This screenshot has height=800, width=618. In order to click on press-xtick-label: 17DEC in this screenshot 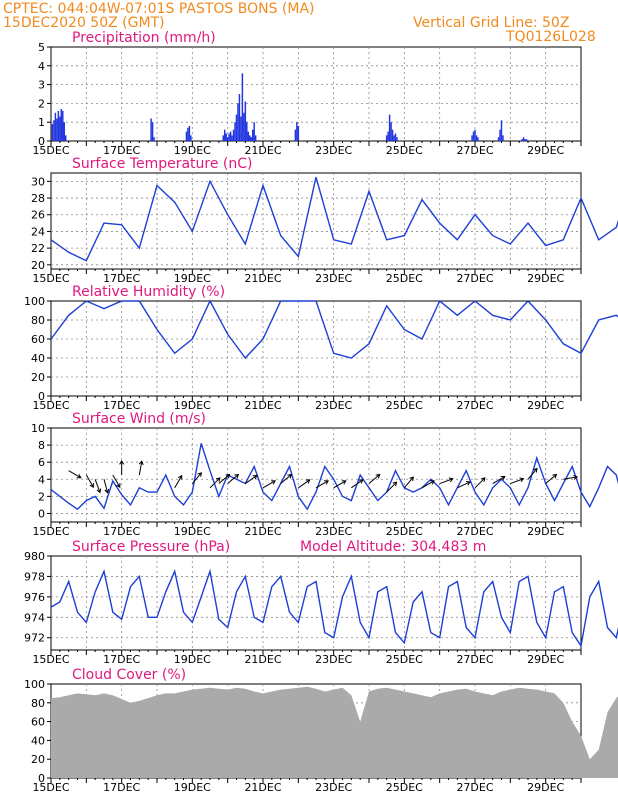, I will do `click(121, 659)`.